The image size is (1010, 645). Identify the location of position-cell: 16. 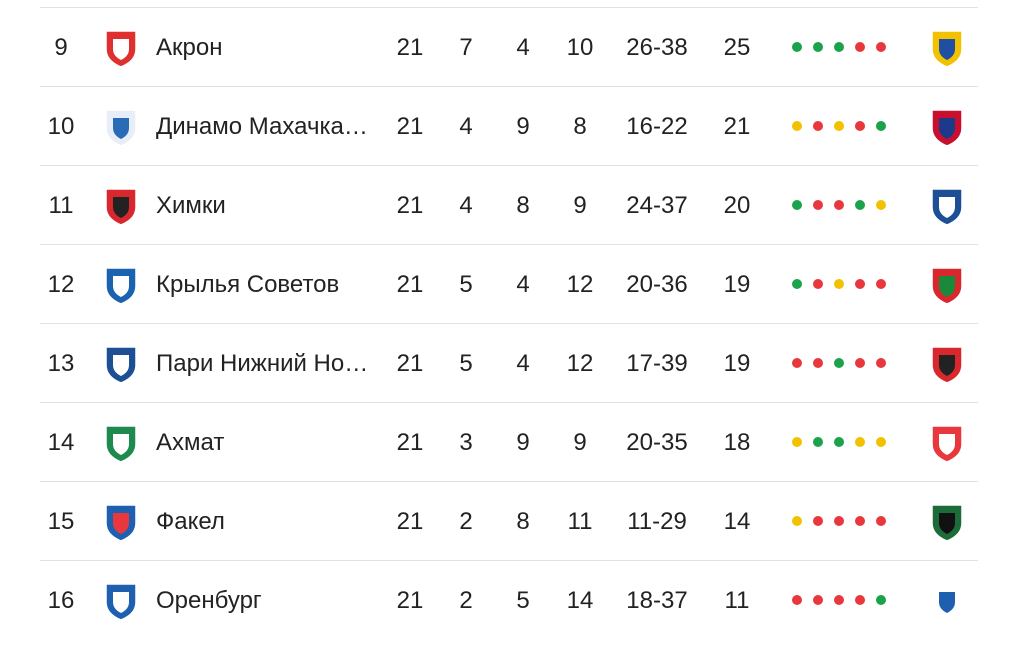
(61, 600).